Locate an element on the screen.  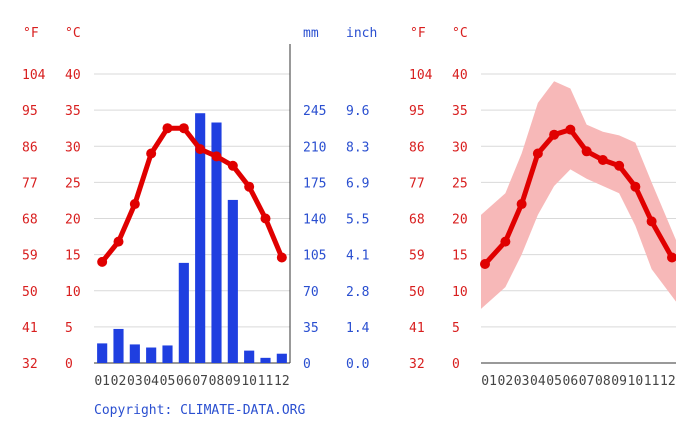
inch-tick-label: 6.9 is located at coordinates (357, 183).